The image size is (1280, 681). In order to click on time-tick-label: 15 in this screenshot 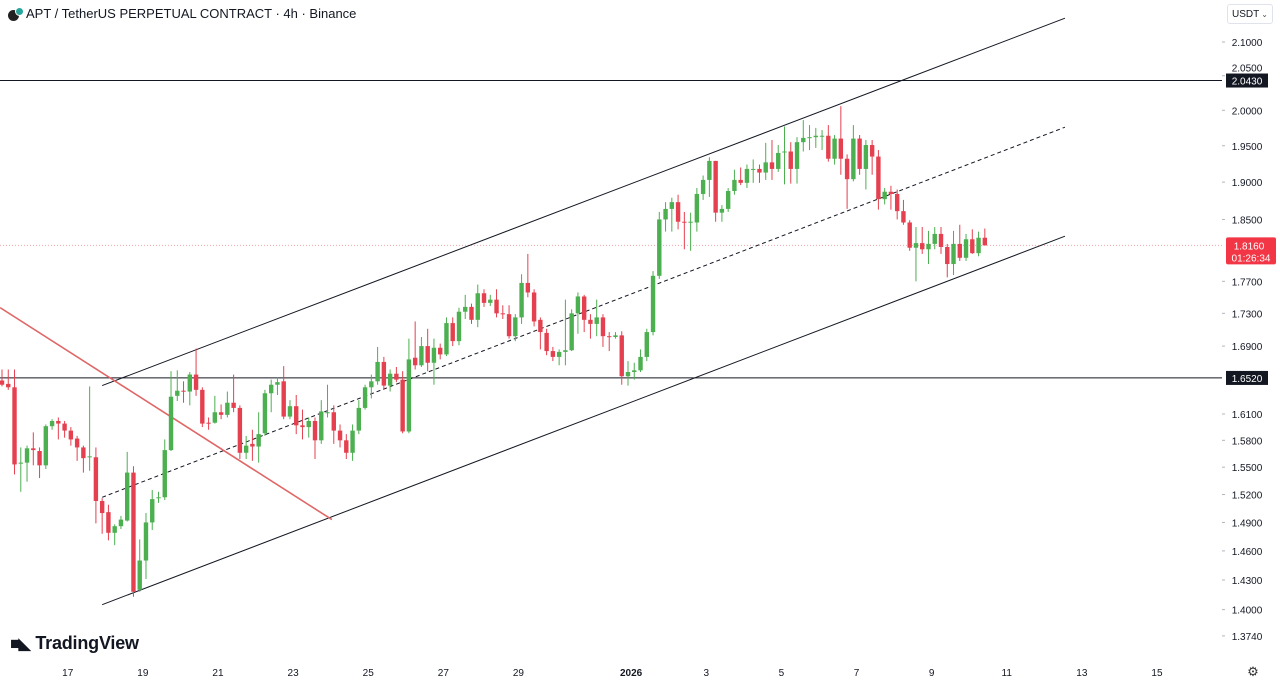, I will do `click(1157, 673)`.